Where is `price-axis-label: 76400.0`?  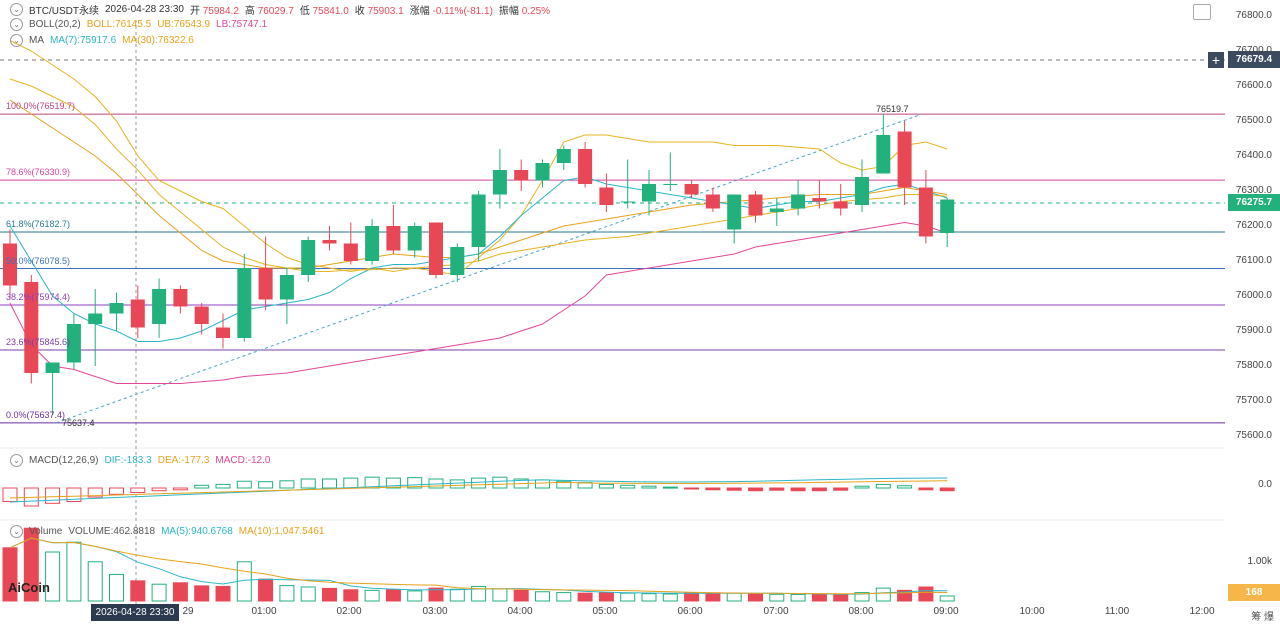
price-axis-label: 76400.0 is located at coordinates (1253, 155).